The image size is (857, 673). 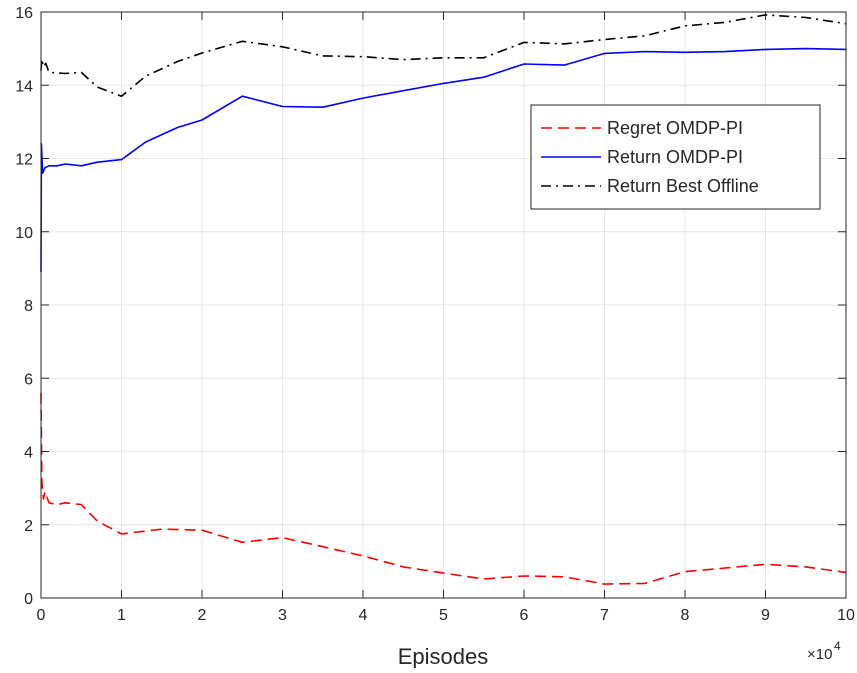 I want to click on x-tick-label-0: 0, so click(x=41, y=615).